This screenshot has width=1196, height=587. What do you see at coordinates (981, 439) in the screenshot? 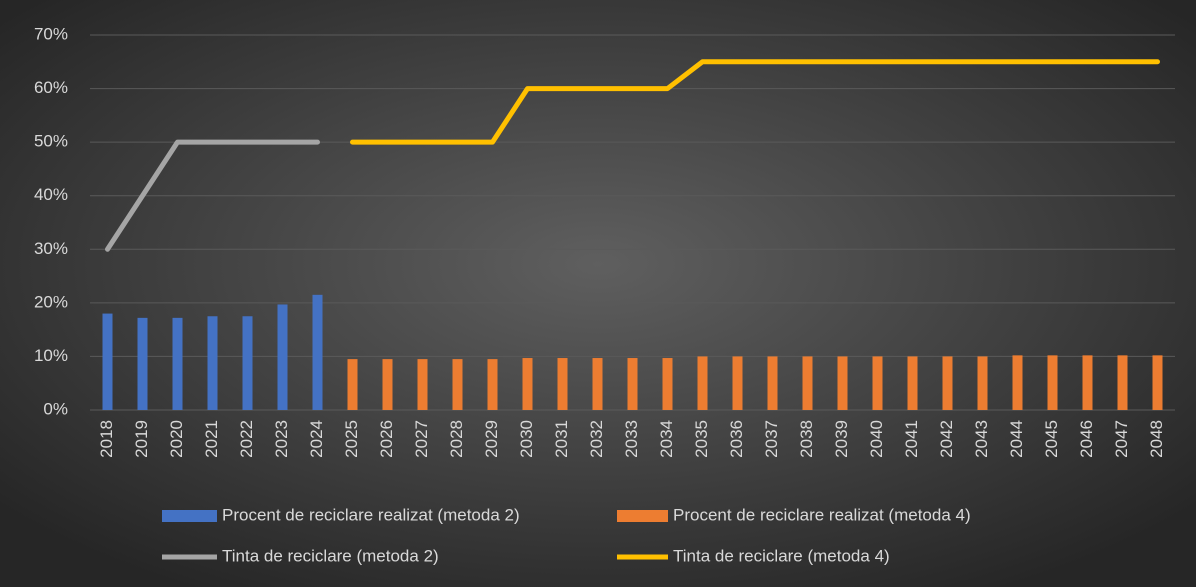
I see `x-tick-label: 2043` at bounding box center [981, 439].